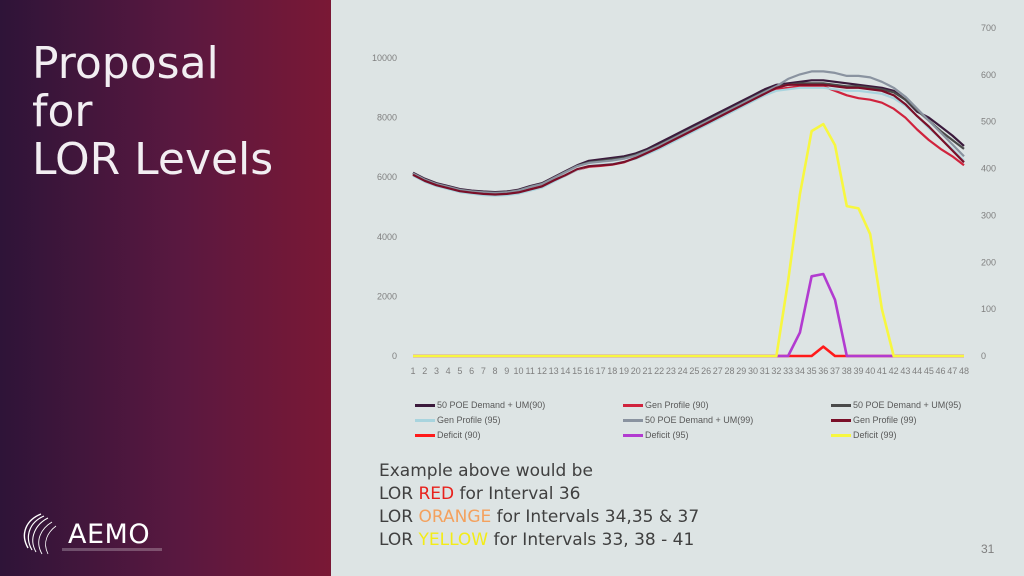 The image size is (1024, 576). I want to click on x-tick-label: 17, so click(601, 371).